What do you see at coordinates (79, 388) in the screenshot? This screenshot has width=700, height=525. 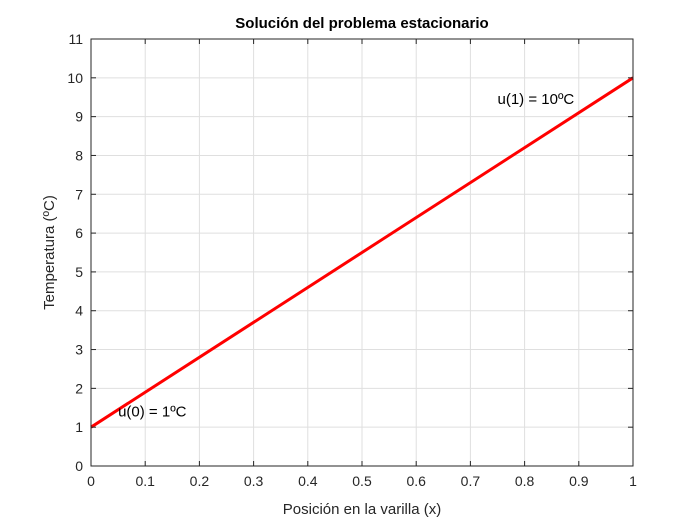 I see `y-tick-label: 2` at bounding box center [79, 388].